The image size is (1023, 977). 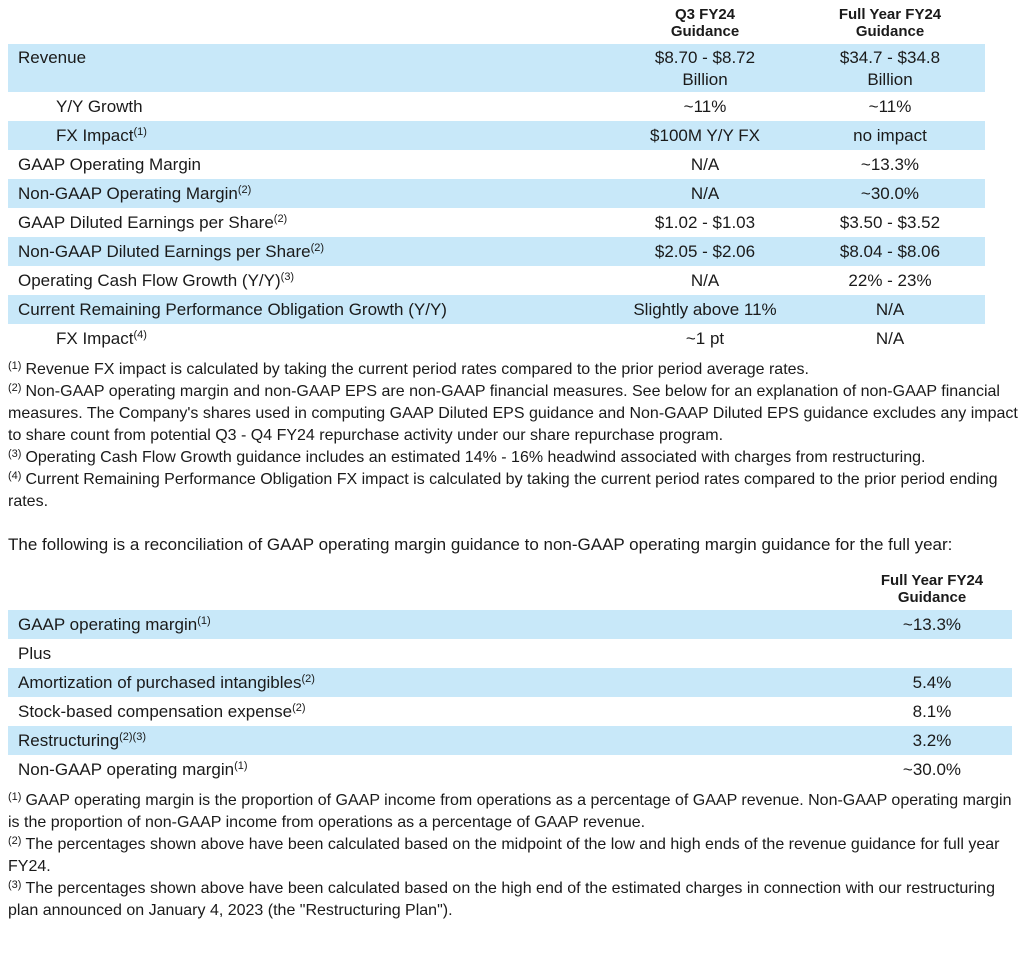 I want to click on fy-value-cell: ~30.0%, so click(x=890, y=193).